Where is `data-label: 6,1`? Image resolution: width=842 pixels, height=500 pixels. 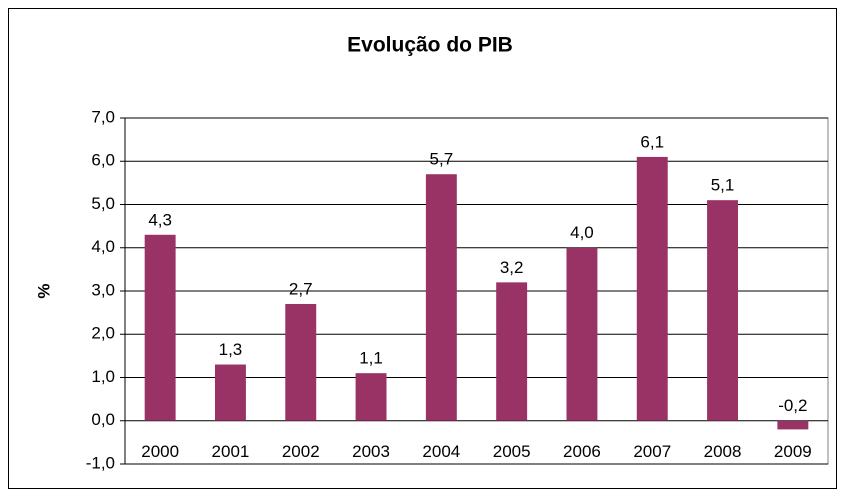
data-label: 6,1 is located at coordinates (652, 141).